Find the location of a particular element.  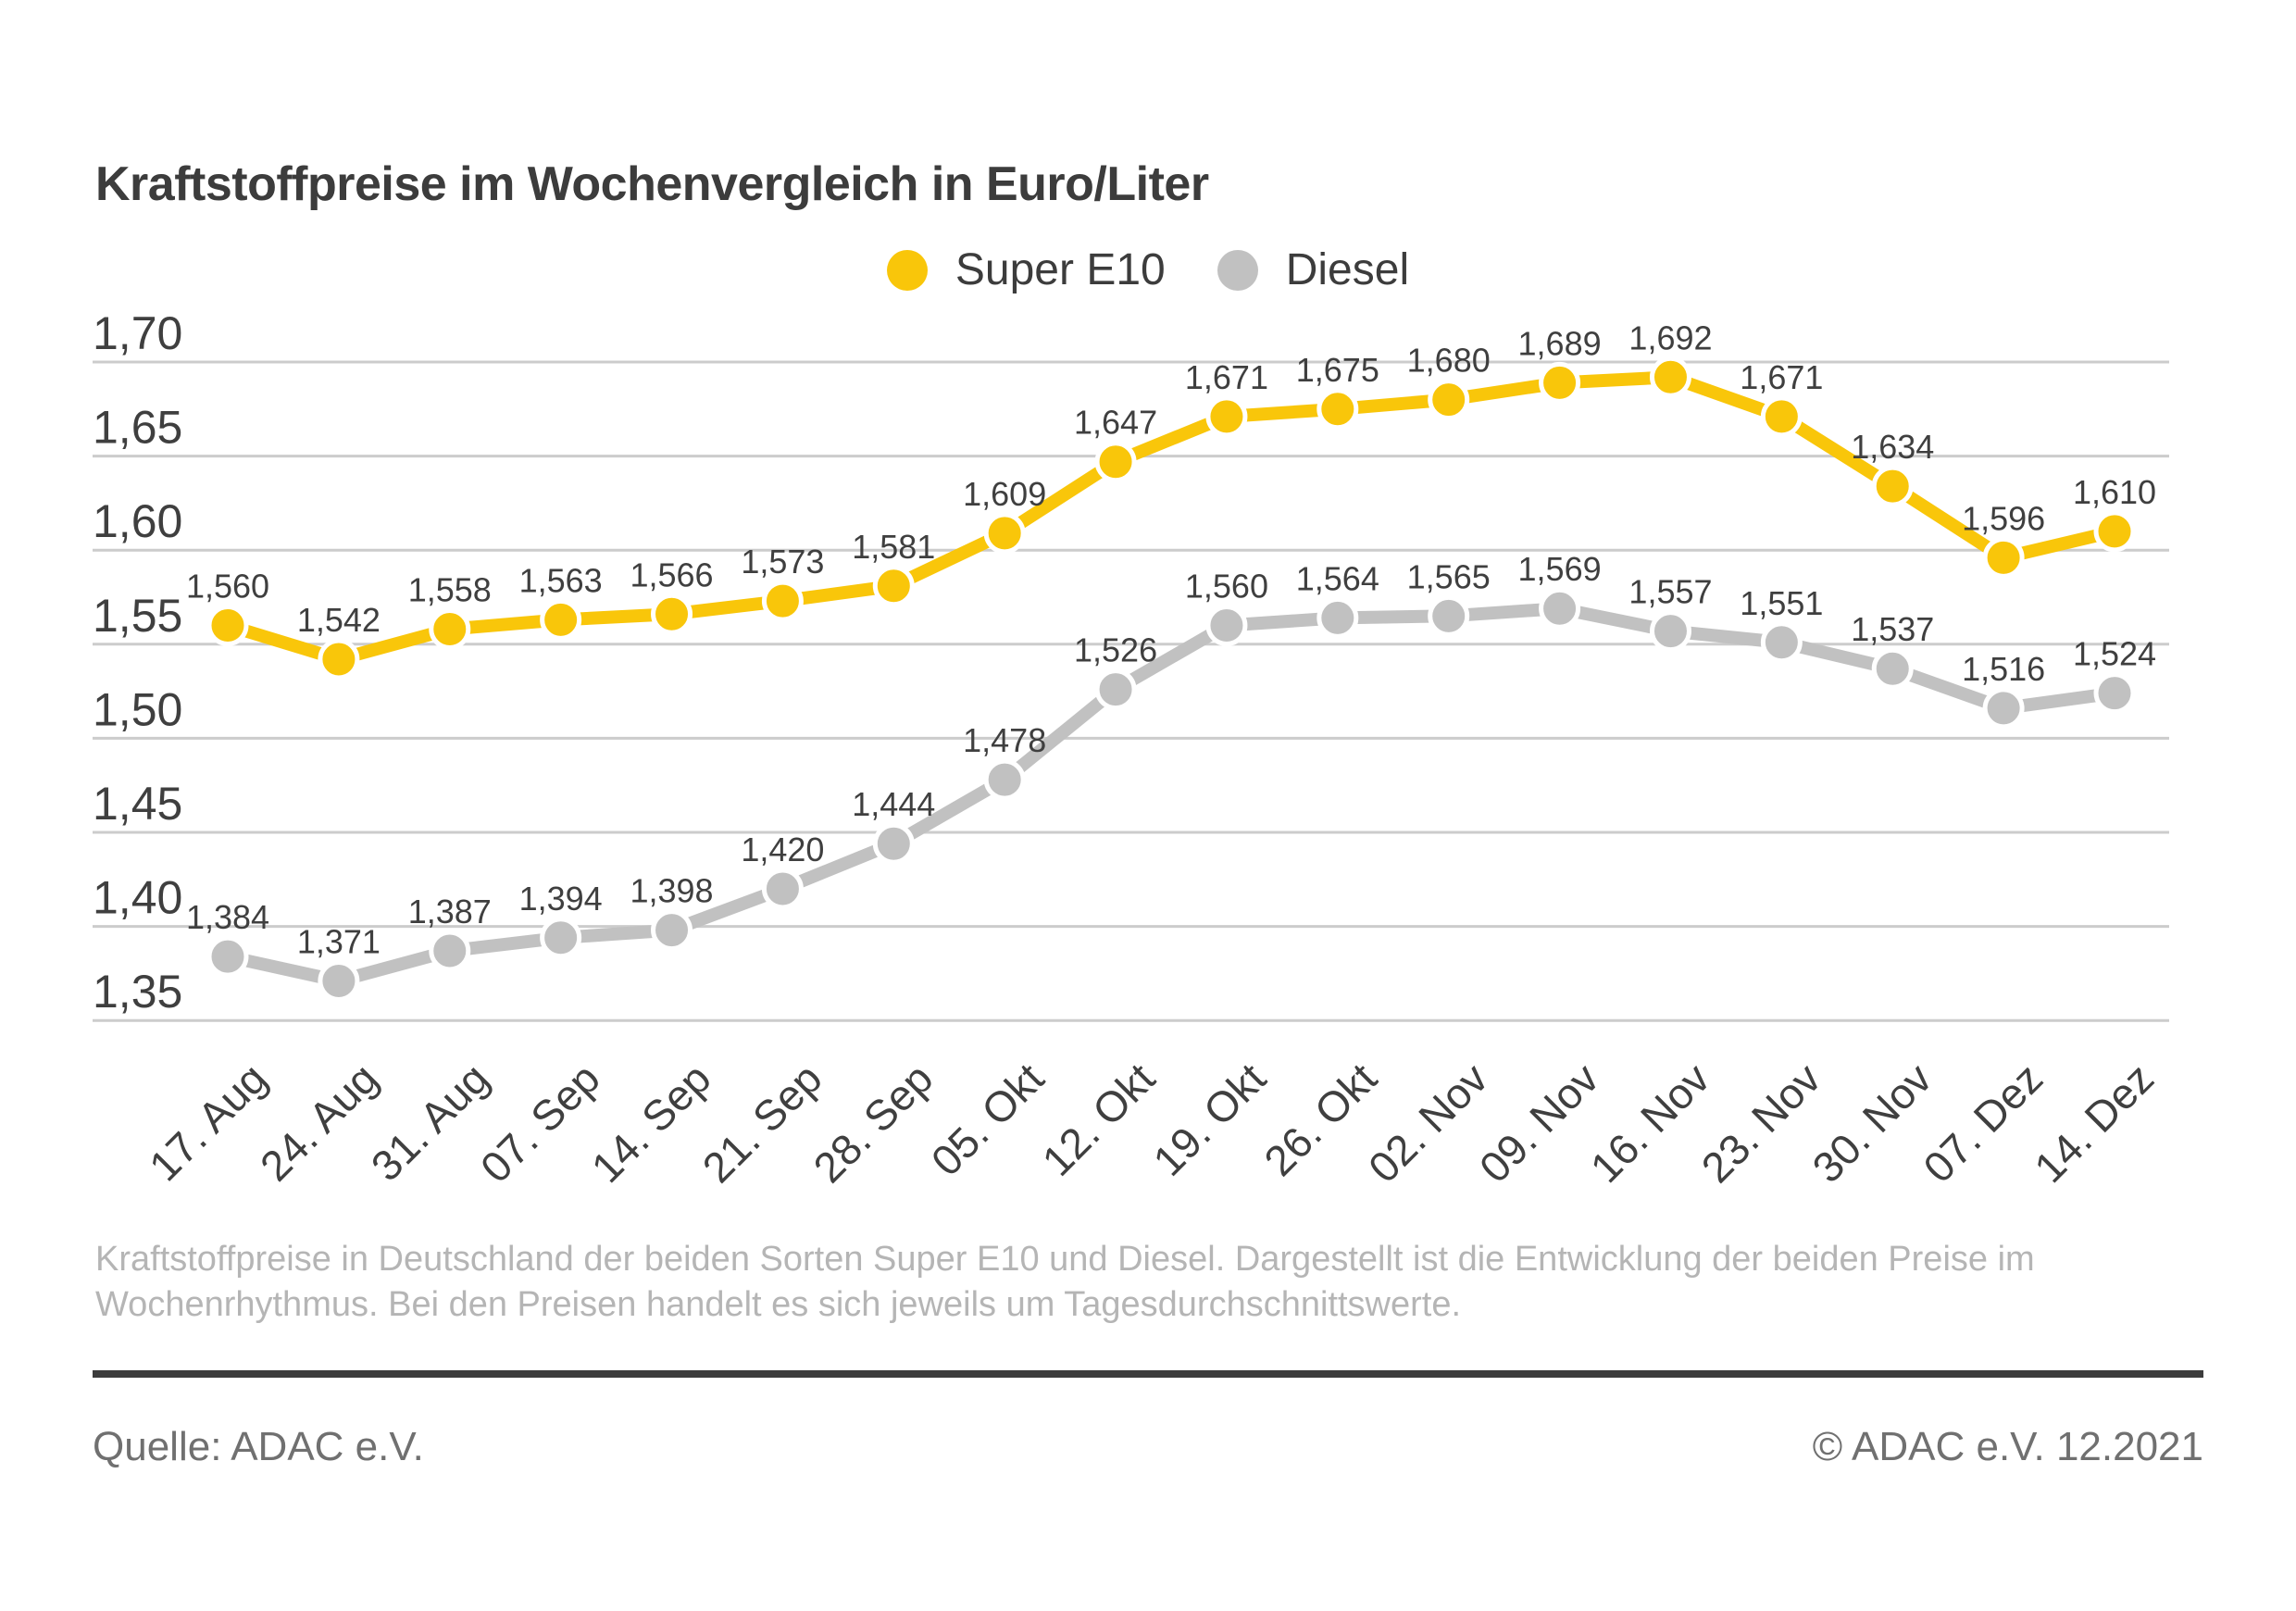

x-axis-label: 07. Dez is located at coordinates (1983, 1123).